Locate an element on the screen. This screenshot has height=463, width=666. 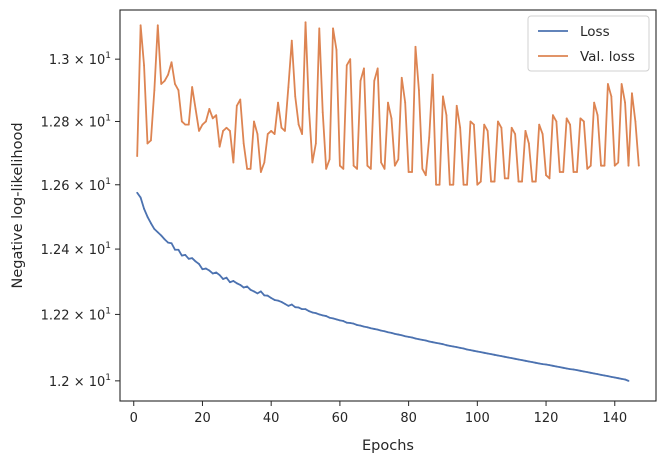
x-tick-label-80: 80 is located at coordinates (408, 418).